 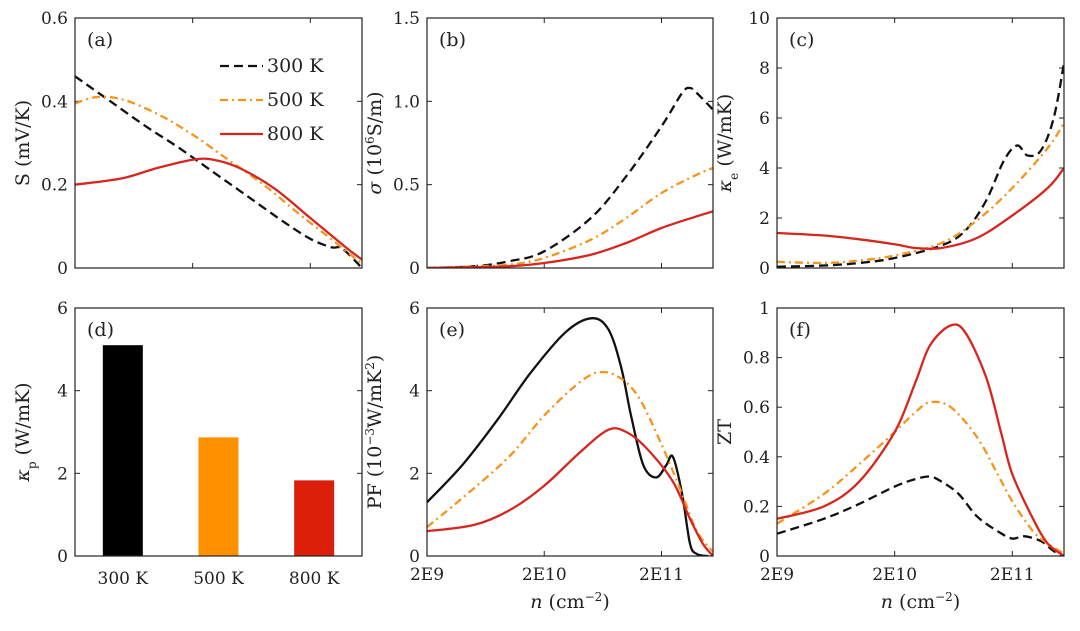 What do you see at coordinates (406, 102) in the screenshot?
I see `y-tick-label: 1.0` at bounding box center [406, 102].